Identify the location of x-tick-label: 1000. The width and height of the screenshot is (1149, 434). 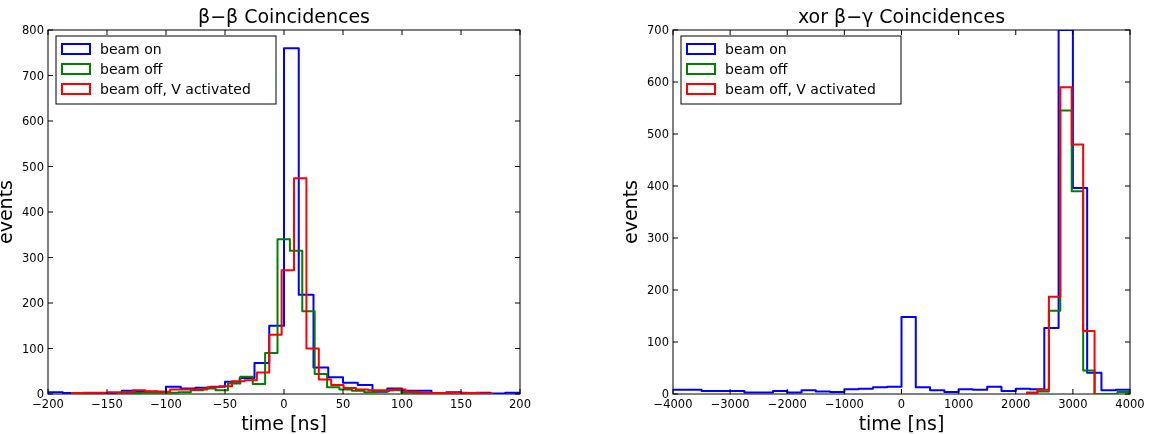
(958, 404).